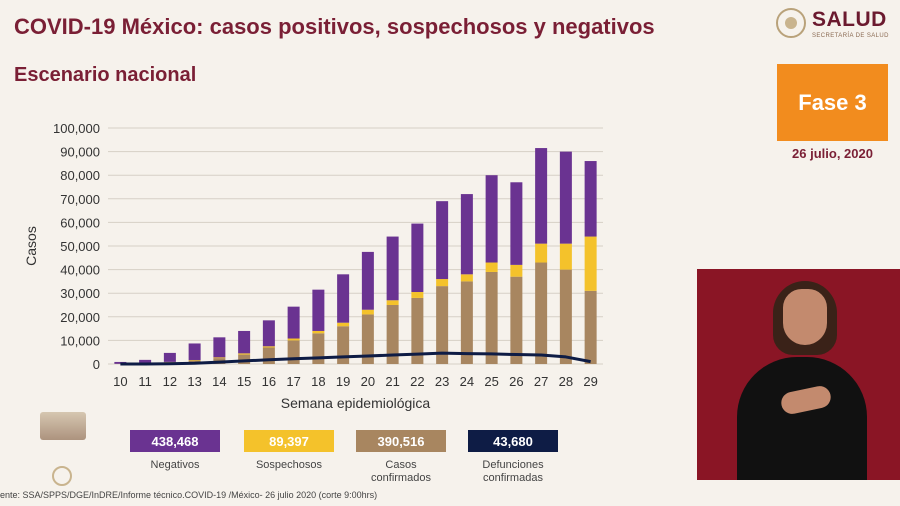 Image resolution: width=900 pixels, height=506 pixels. Describe the element at coordinates (175, 441) in the screenshot. I see `legend-negativos-value: 438,468` at that location.